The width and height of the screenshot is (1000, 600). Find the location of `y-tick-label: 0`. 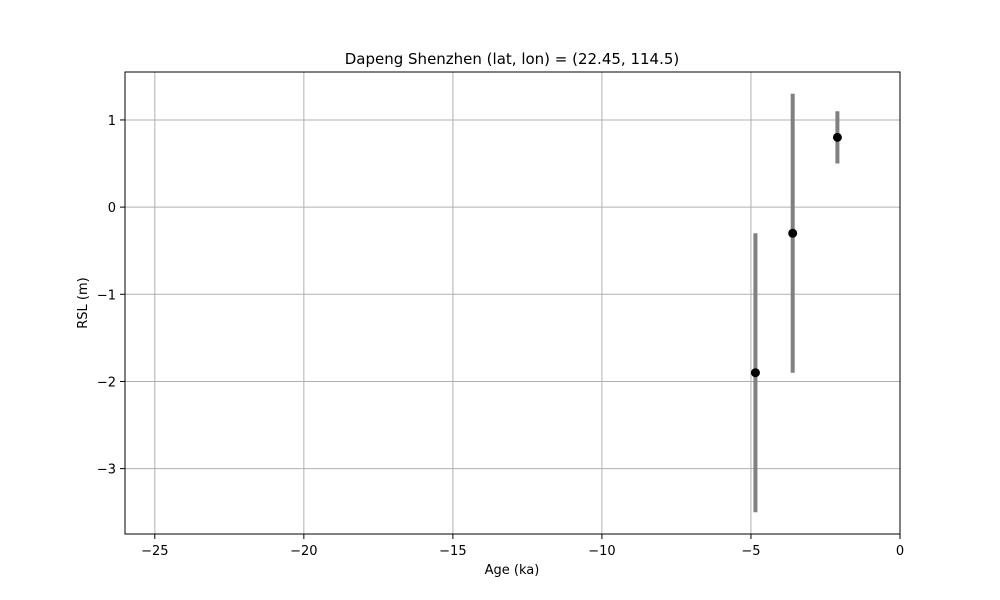

y-tick-label: 0 is located at coordinates (112, 208).